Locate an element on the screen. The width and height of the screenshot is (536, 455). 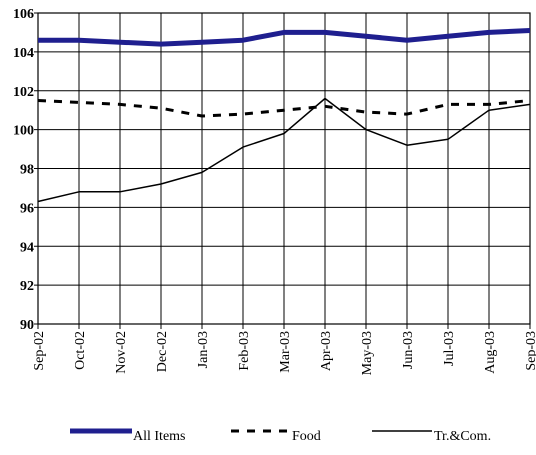
x-tick-label: Apr-03 is located at coordinates (326, 351).